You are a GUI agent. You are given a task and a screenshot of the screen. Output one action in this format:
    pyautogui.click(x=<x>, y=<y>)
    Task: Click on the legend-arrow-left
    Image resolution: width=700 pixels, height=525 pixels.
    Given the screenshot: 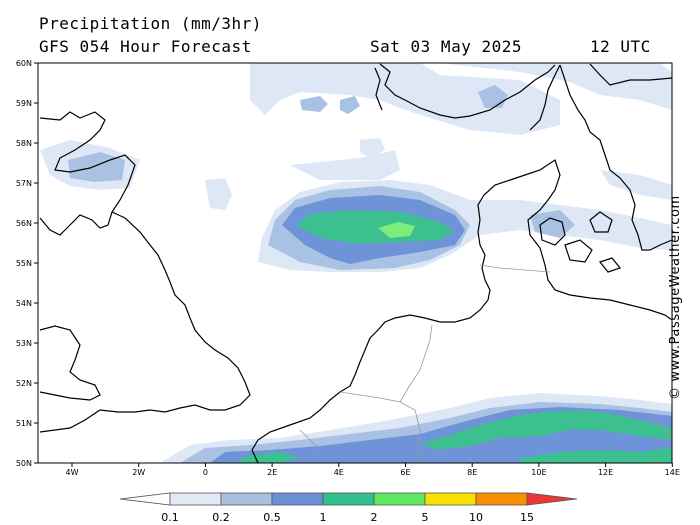 What is the action you would take?
    pyautogui.click(x=145, y=499)
    